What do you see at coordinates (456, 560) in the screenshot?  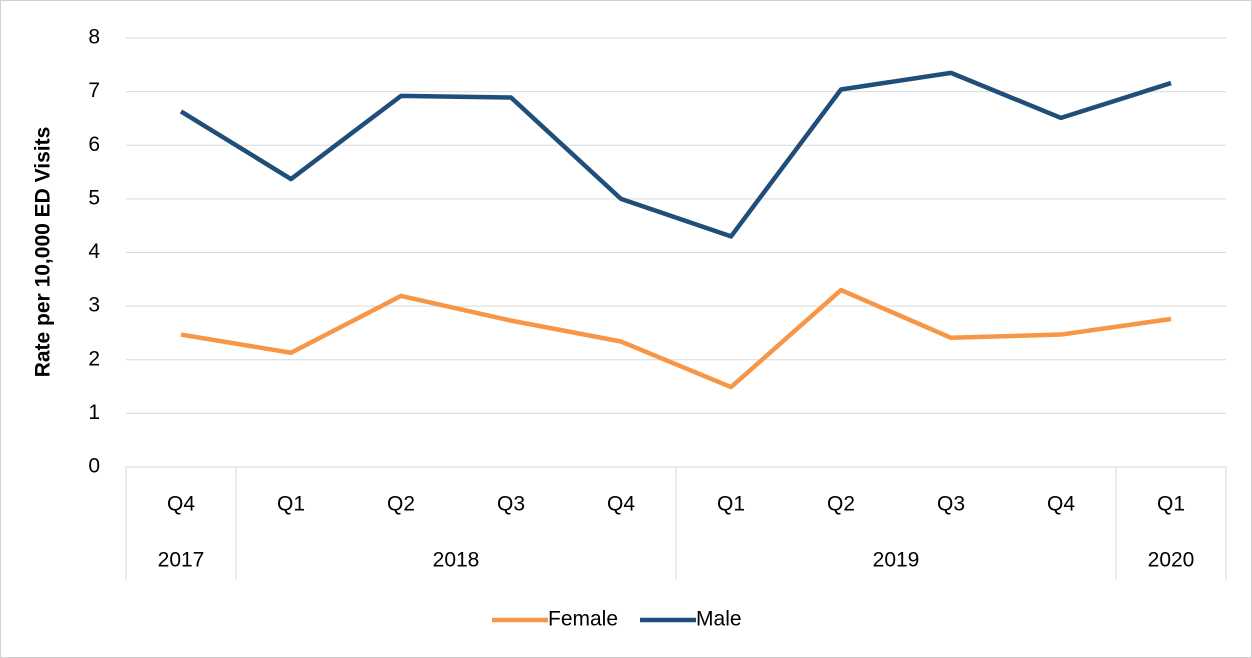 I see `x-group-label: 2018` at bounding box center [456, 560].